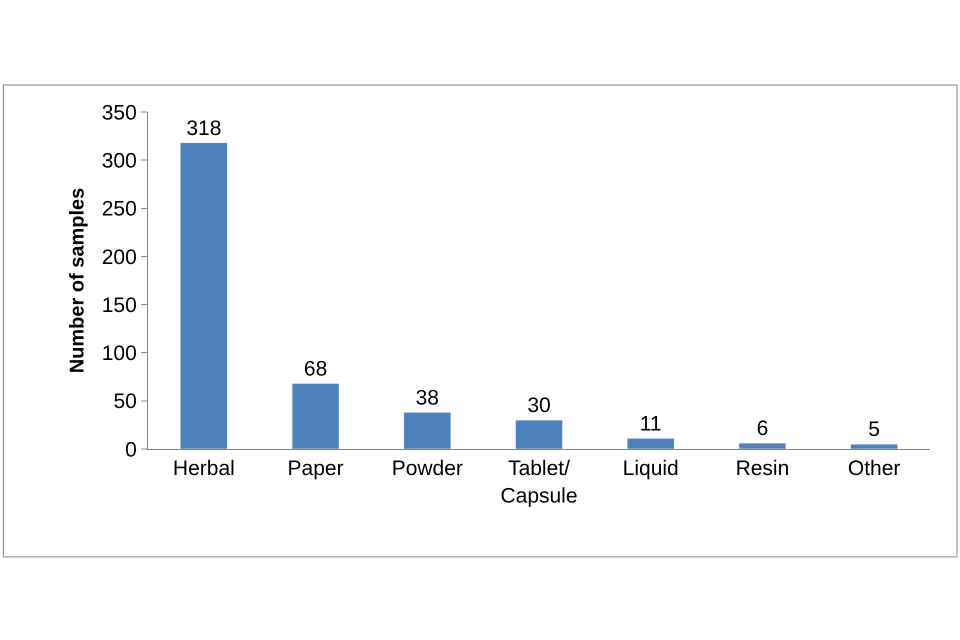 The width and height of the screenshot is (960, 640). What do you see at coordinates (119, 112) in the screenshot?
I see `y-tick-label: 350` at bounding box center [119, 112].